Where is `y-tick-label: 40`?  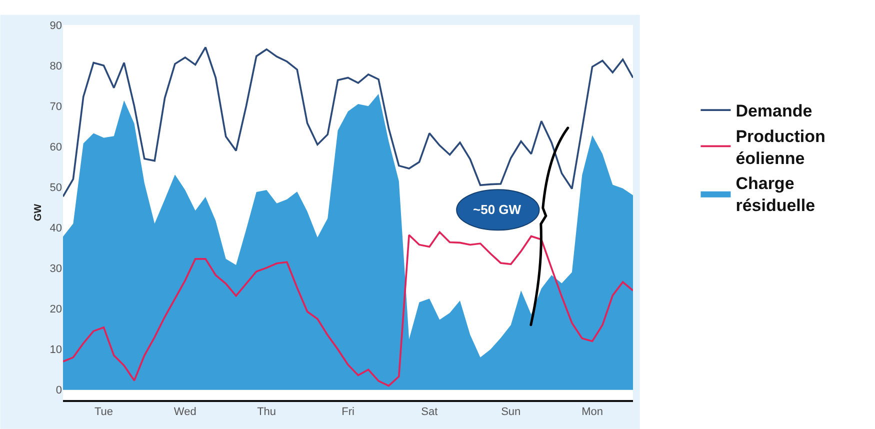 y-tick-label: 40 is located at coordinates (56, 228).